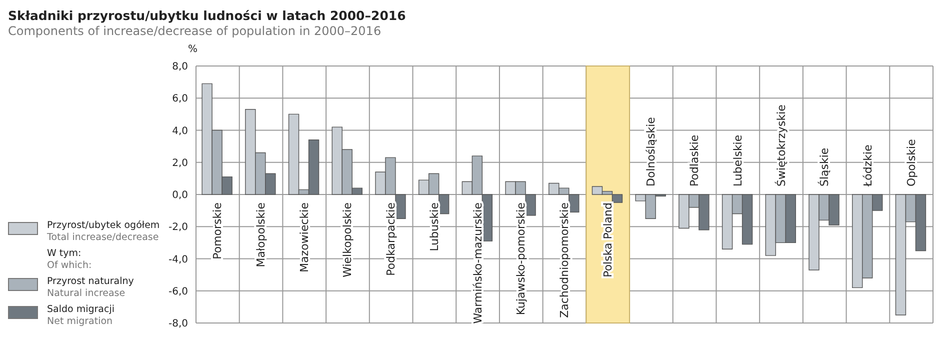  I want to click on x-tick-label: Polska Poland, so click(607, 240).